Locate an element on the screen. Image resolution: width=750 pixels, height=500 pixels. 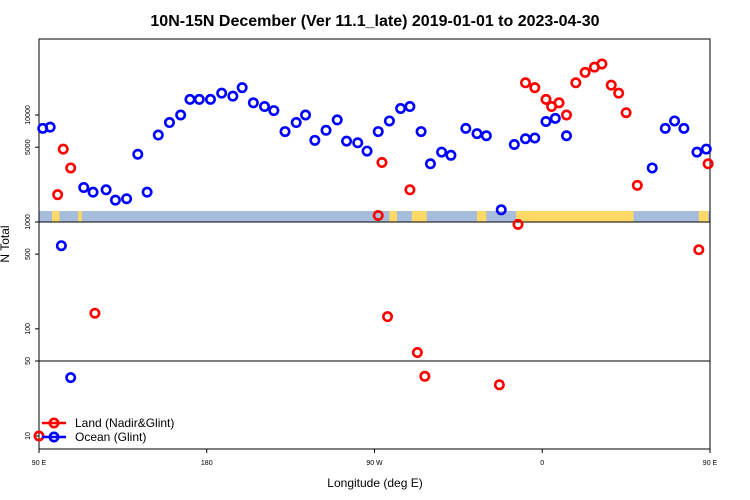
legend: Land (Nadir&Glint)Ocean (Glint) is located at coordinates (108, 430).